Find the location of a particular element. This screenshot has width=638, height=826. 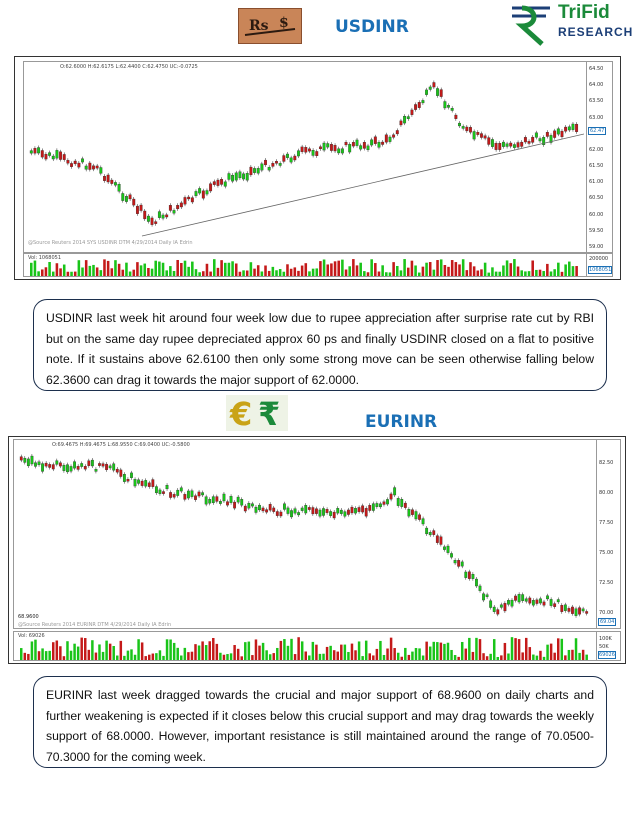

usdinr-last-volume: 1068051 is located at coordinates (600, 270).